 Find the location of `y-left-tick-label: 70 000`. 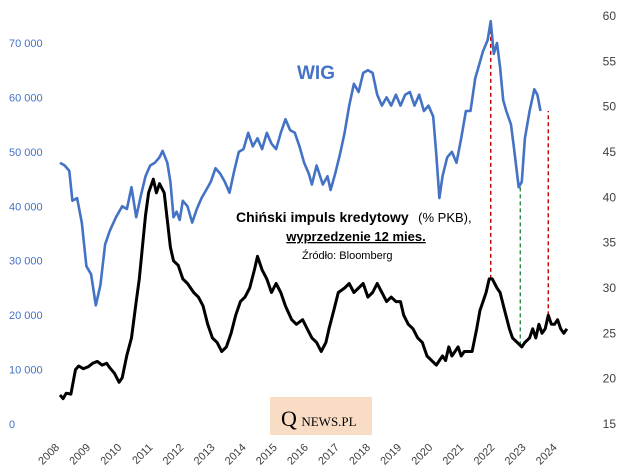

y-left-tick-label: 70 000 is located at coordinates (26, 44).